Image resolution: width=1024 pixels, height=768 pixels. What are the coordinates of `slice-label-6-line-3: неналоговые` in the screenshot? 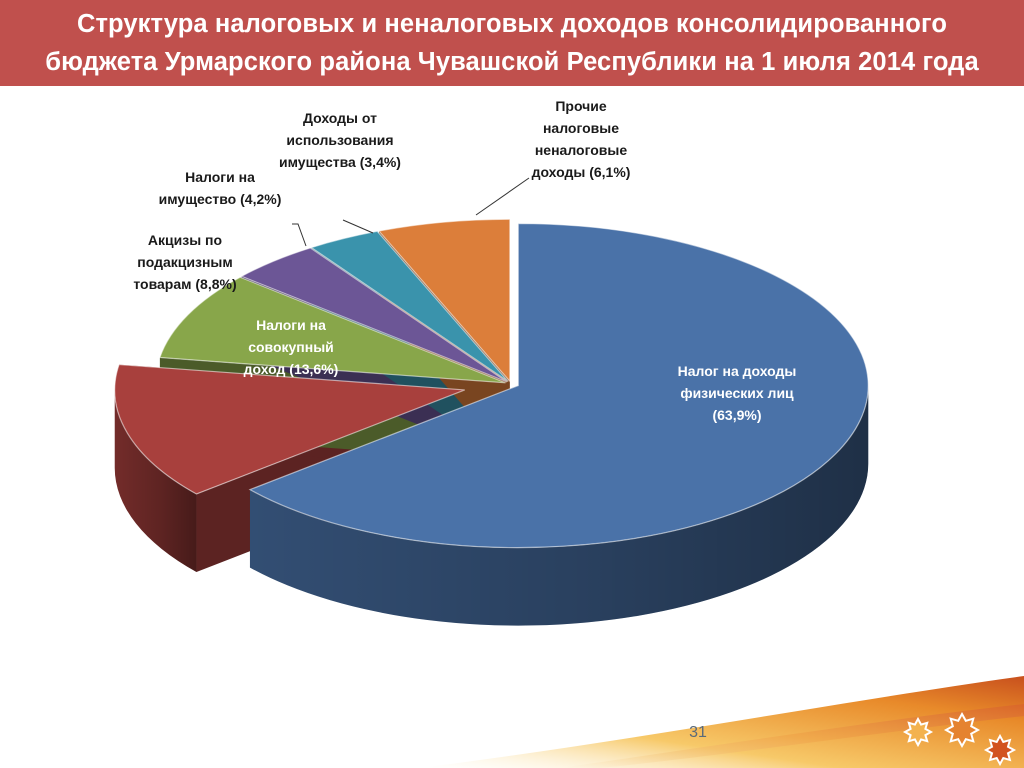 It's located at (581, 150).